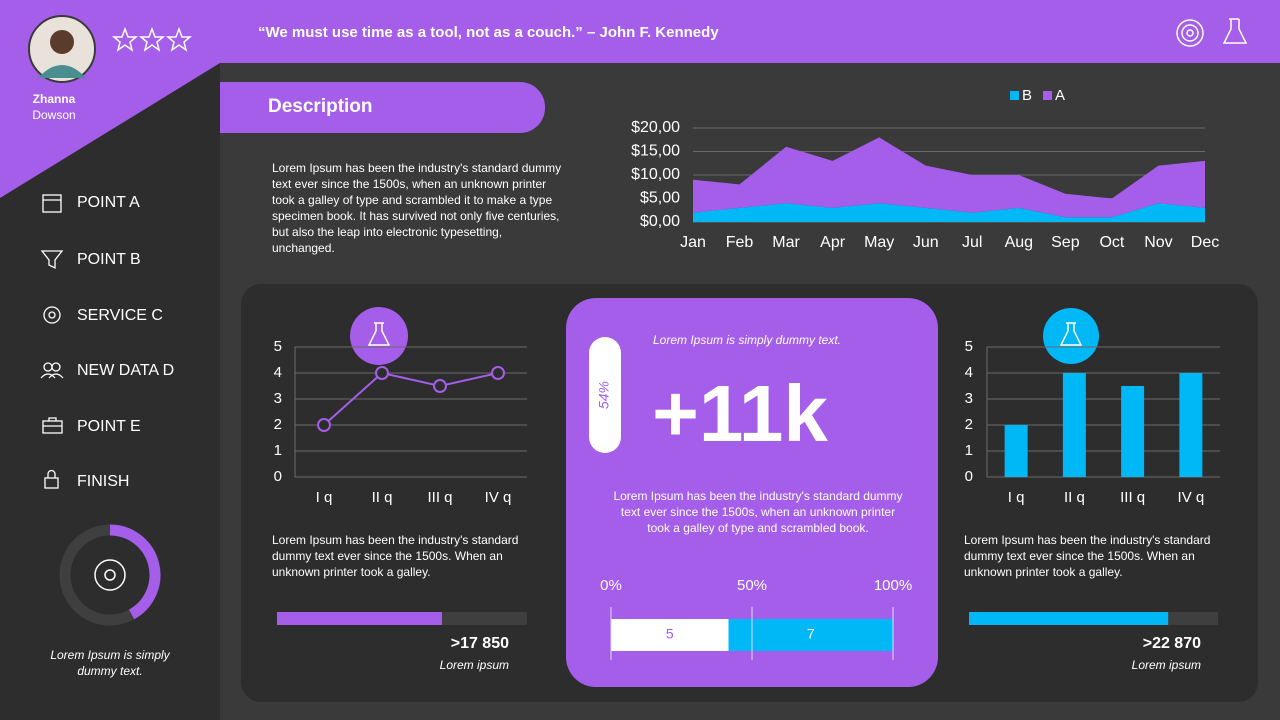 The width and height of the screenshot is (1280, 720). I want to click on x-tick-label: Nov, so click(1158, 242).